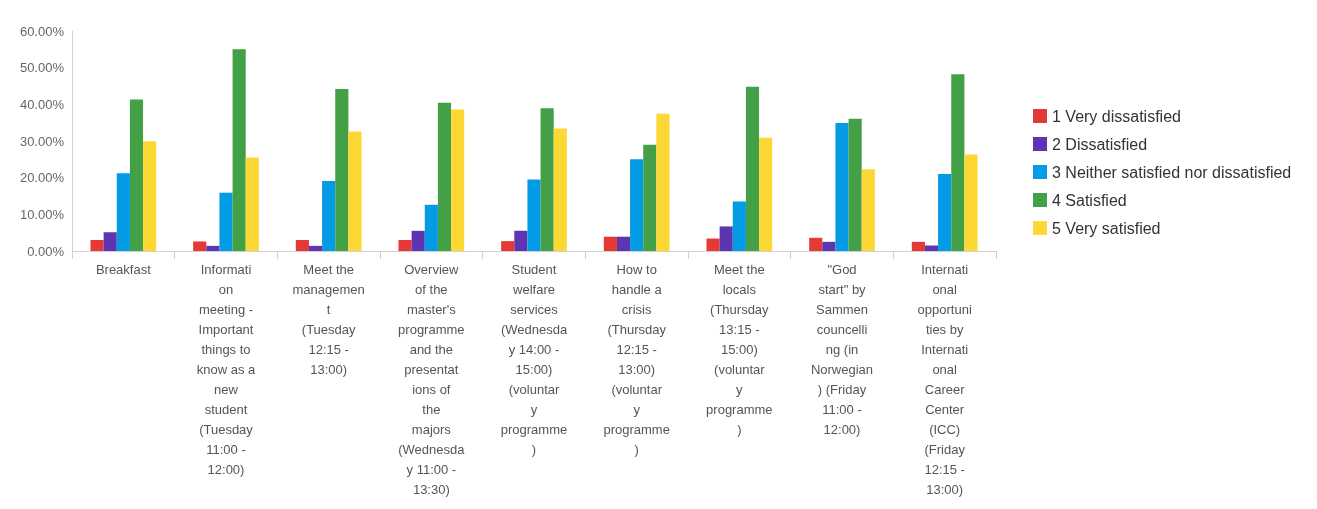 This screenshot has height=509, width=1317. What do you see at coordinates (123, 269) in the screenshot?
I see `x-tick-label: Breakfast` at bounding box center [123, 269].